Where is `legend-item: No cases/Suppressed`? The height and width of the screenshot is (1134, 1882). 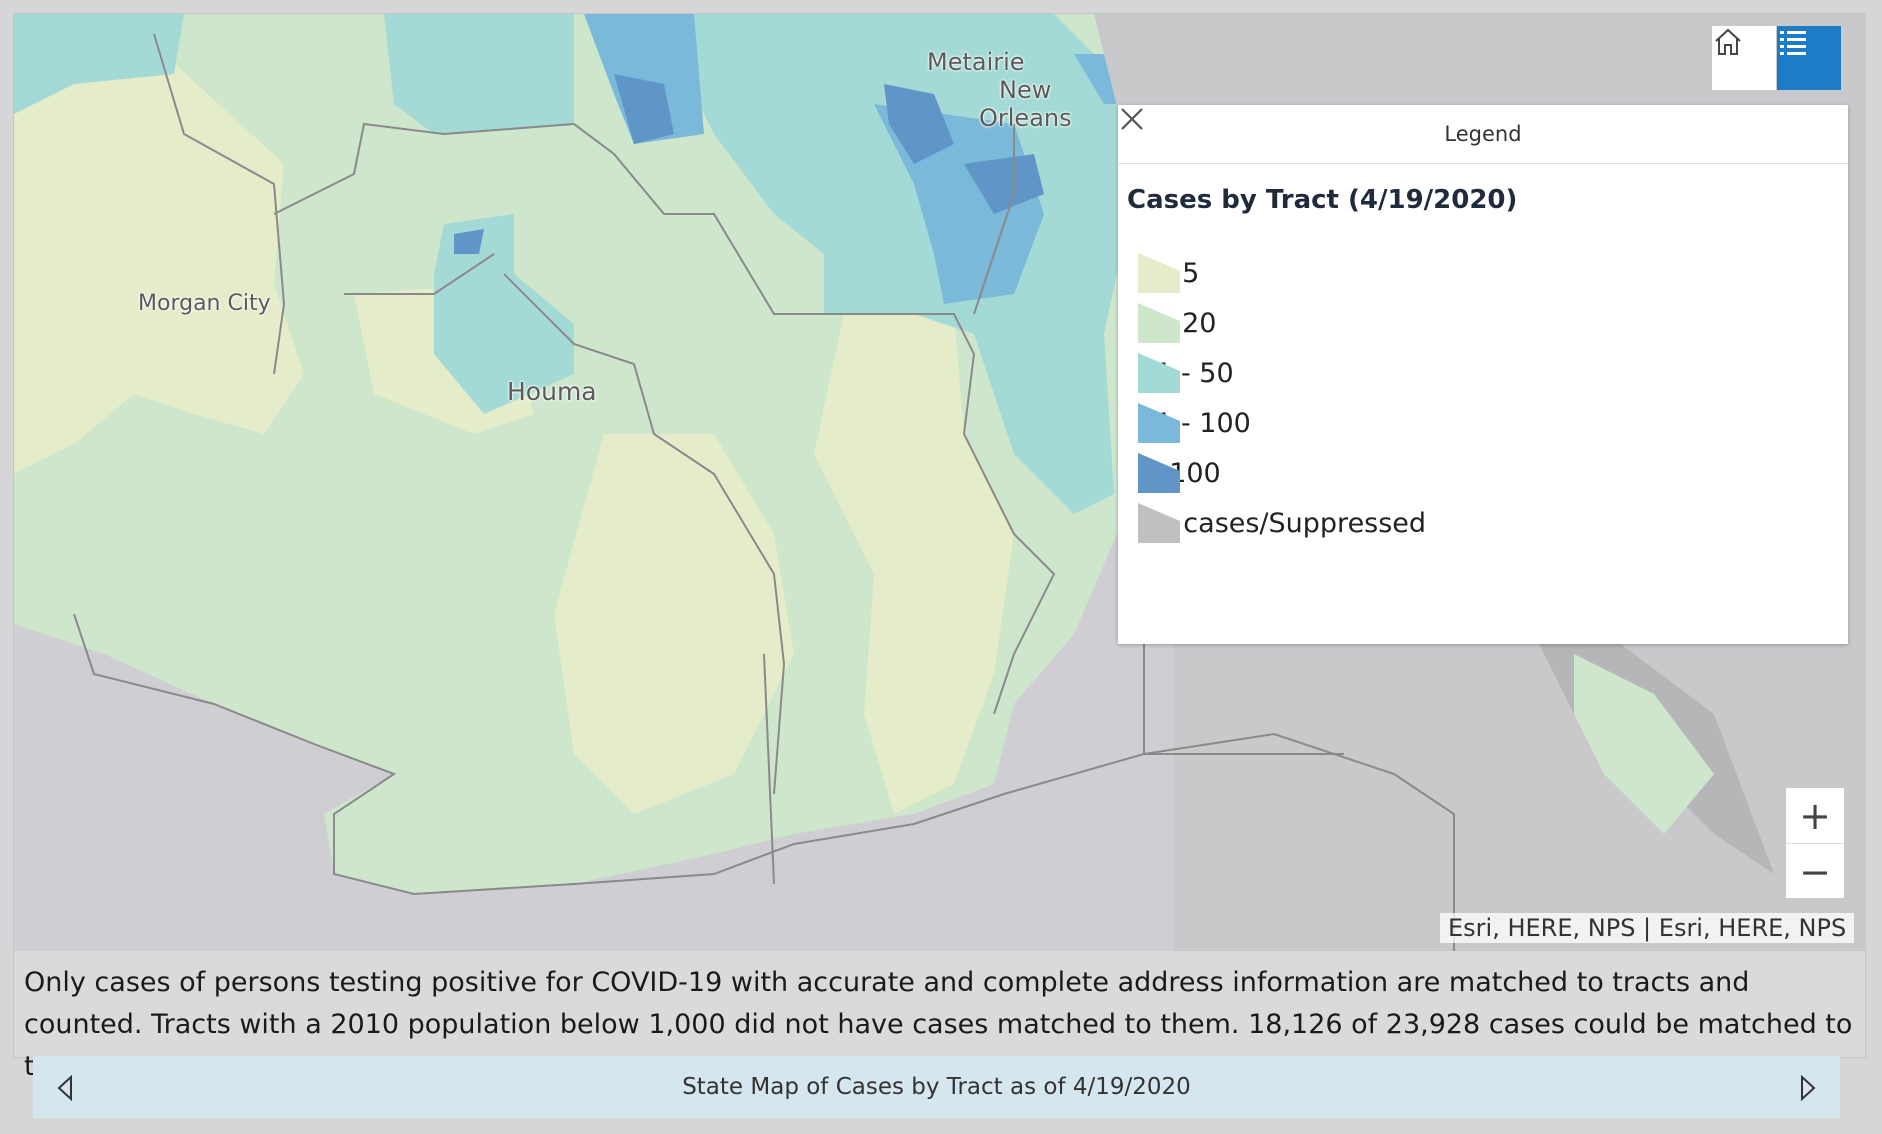
legend-item: No cases/Suppressed is located at coordinates (1282, 523).